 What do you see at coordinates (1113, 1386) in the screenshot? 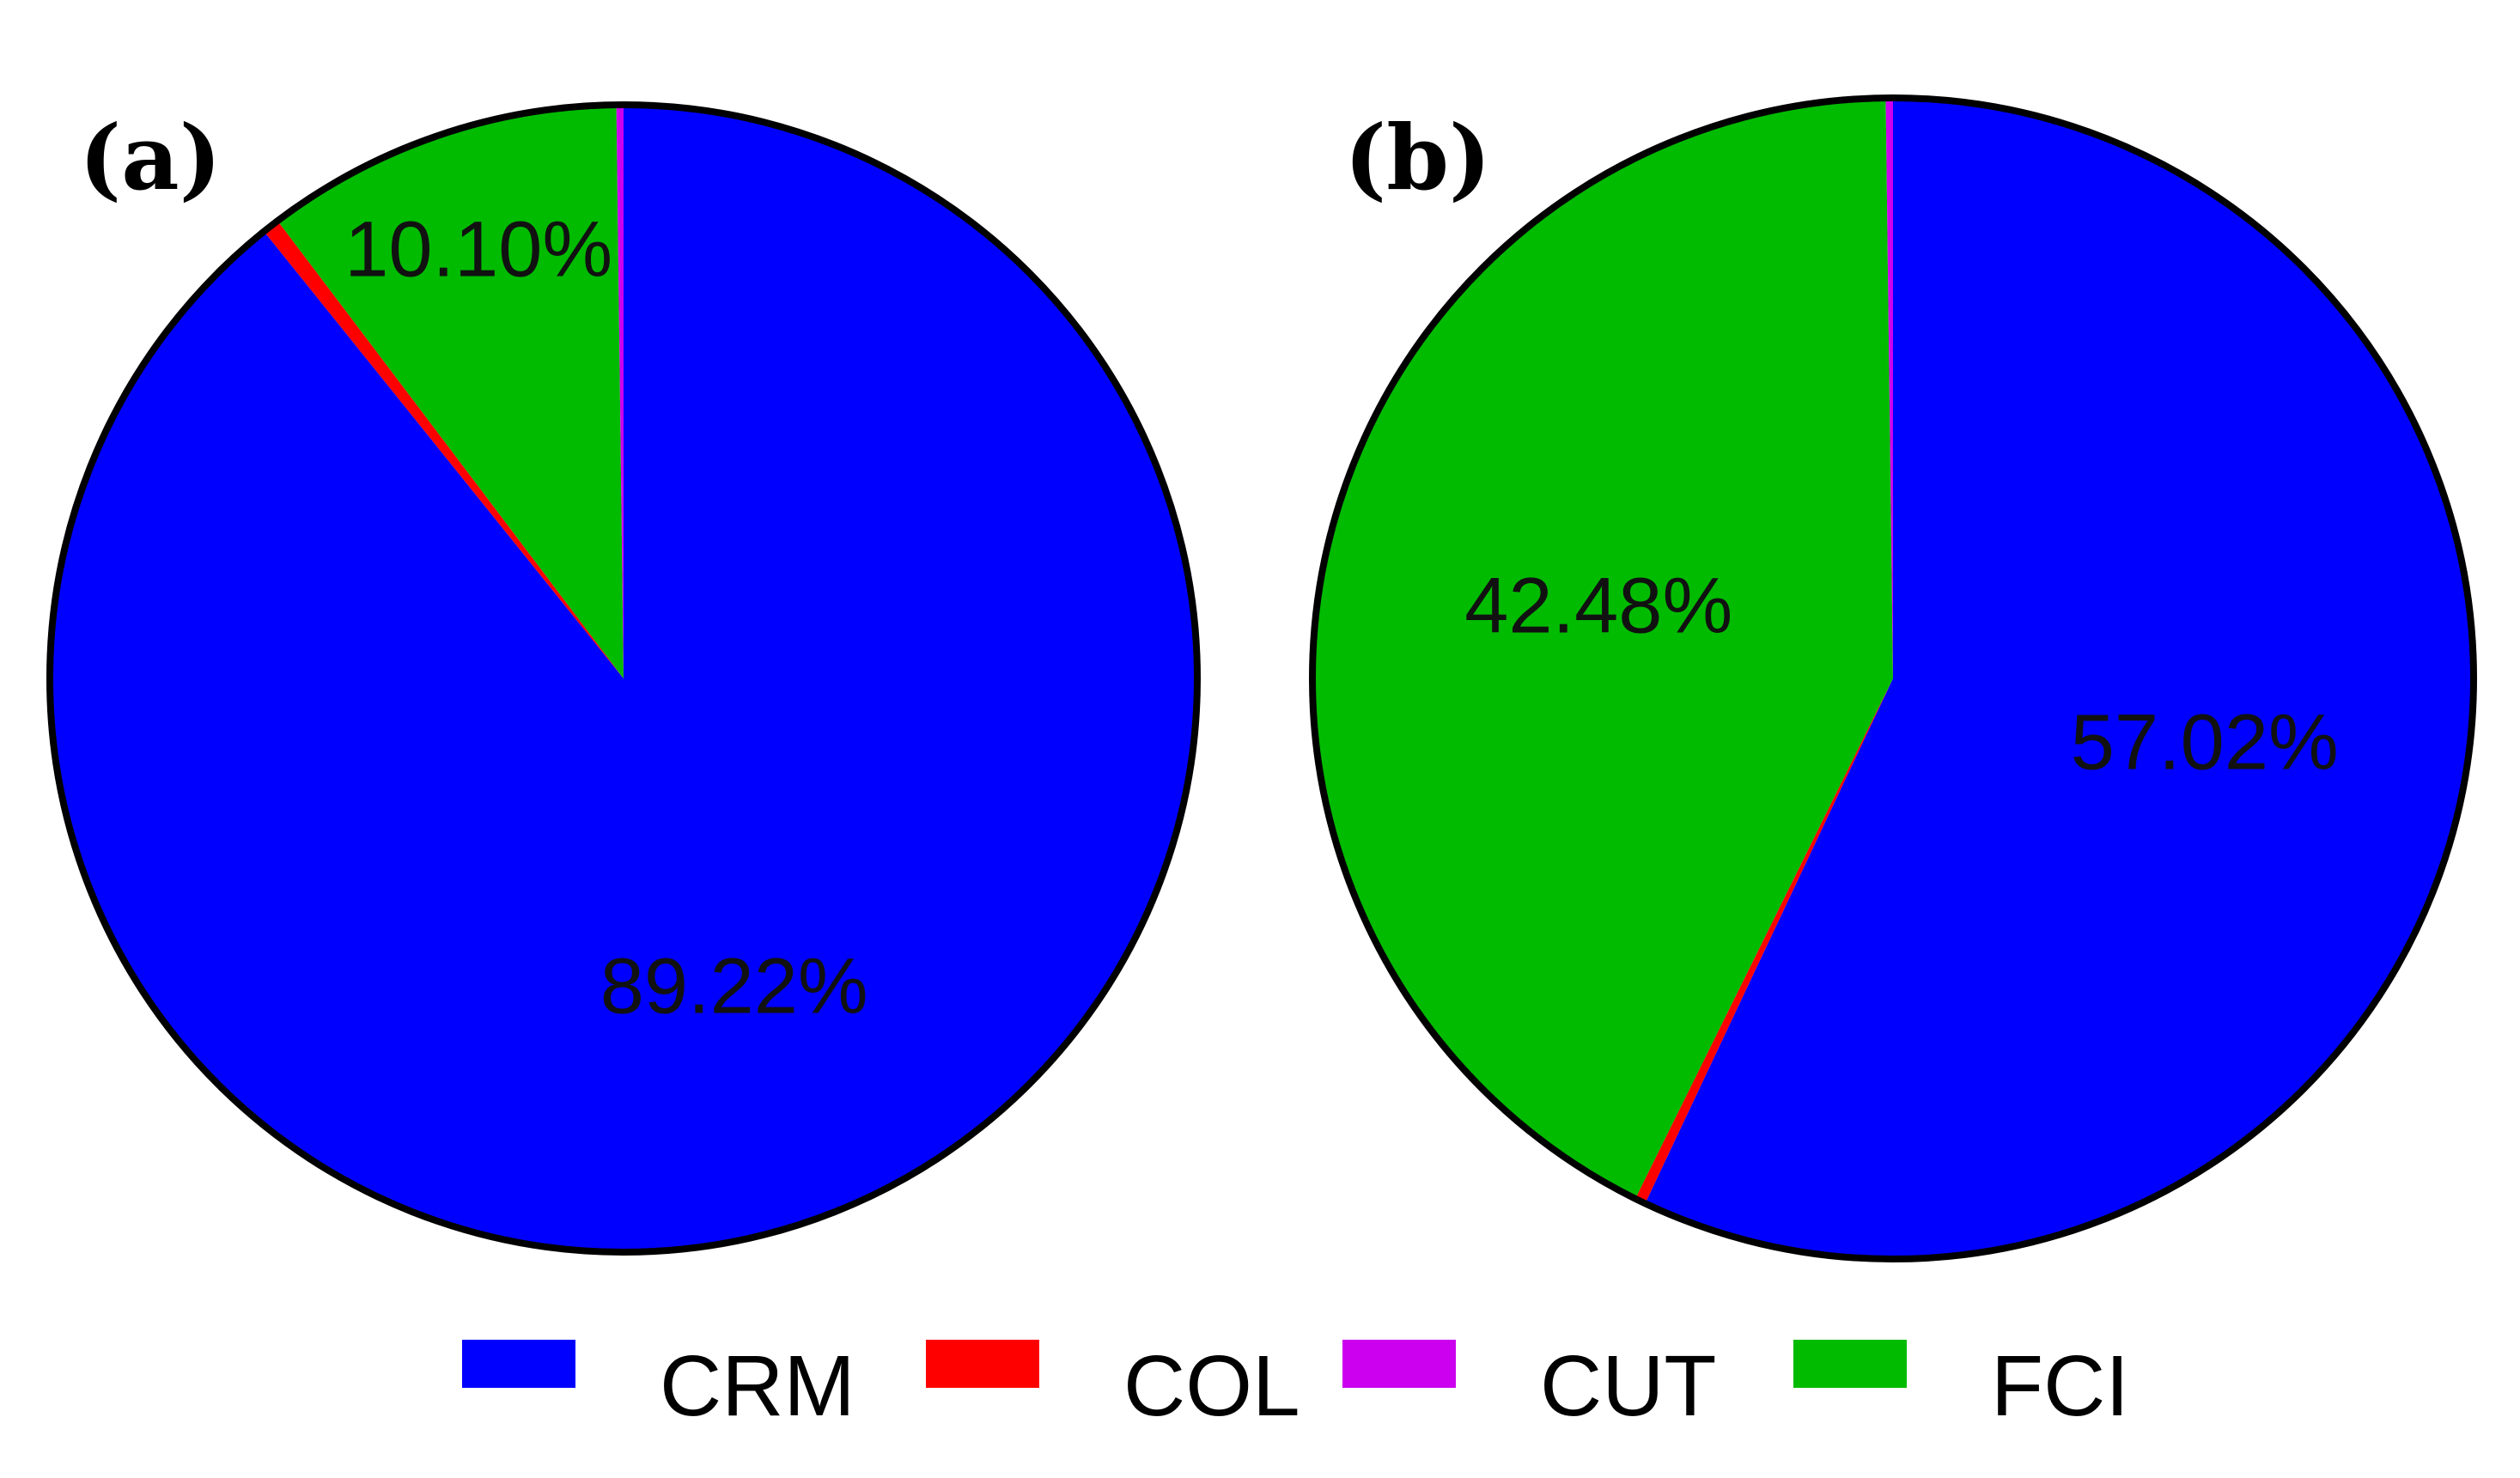
I see `legend-item-col: COL` at bounding box center [1113, 1386].